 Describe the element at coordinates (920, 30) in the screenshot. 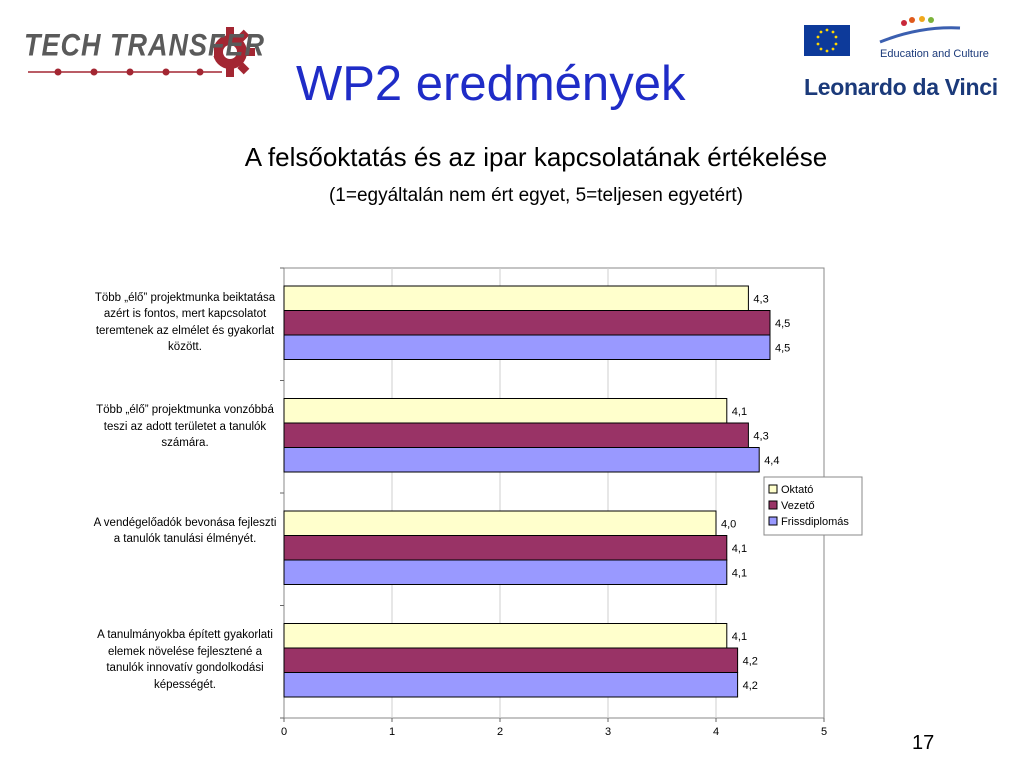

I see `ldv-swoosh-icon` at that location.